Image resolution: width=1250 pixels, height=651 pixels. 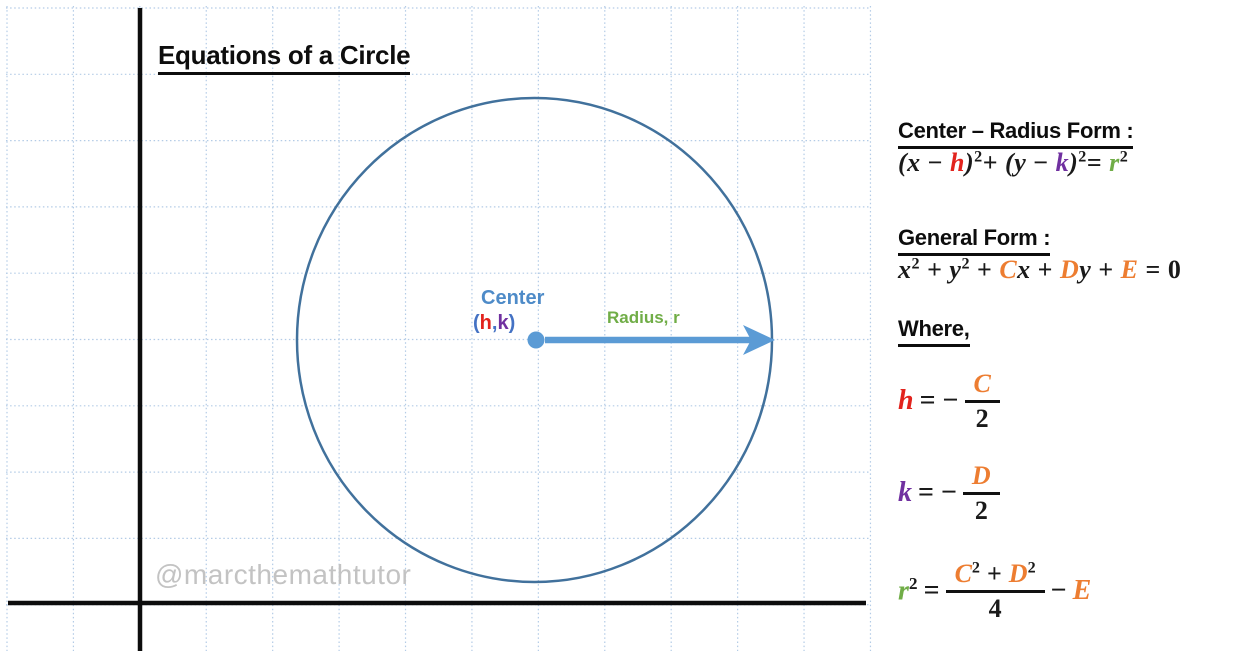 I want to click on r-equation: r2 = C2 + D2 4 − E, so click(x=994, y=591).